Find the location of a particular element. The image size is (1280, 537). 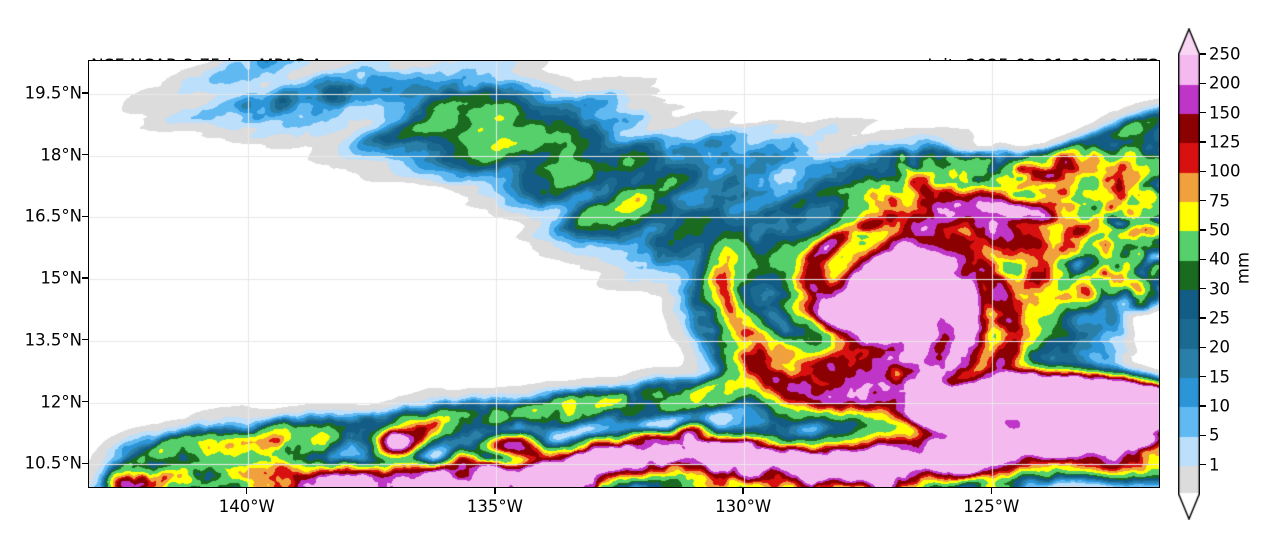

colorbar-tick-label: 15 is located at coordinates (1219, 377).